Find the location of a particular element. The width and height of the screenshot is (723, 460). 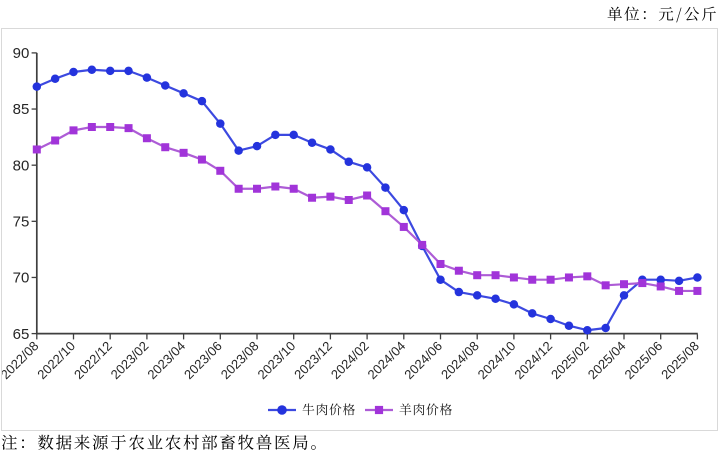

chart-legend: 牛肉价格 羊肉价格 is located at coordinates (359, 410).